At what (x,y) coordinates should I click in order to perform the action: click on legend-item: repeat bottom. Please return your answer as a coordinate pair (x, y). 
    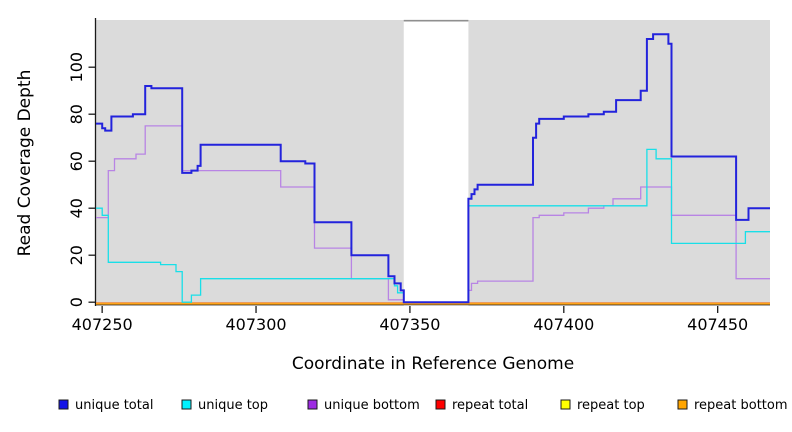
    Looking at the image, I should click on (732, 405).